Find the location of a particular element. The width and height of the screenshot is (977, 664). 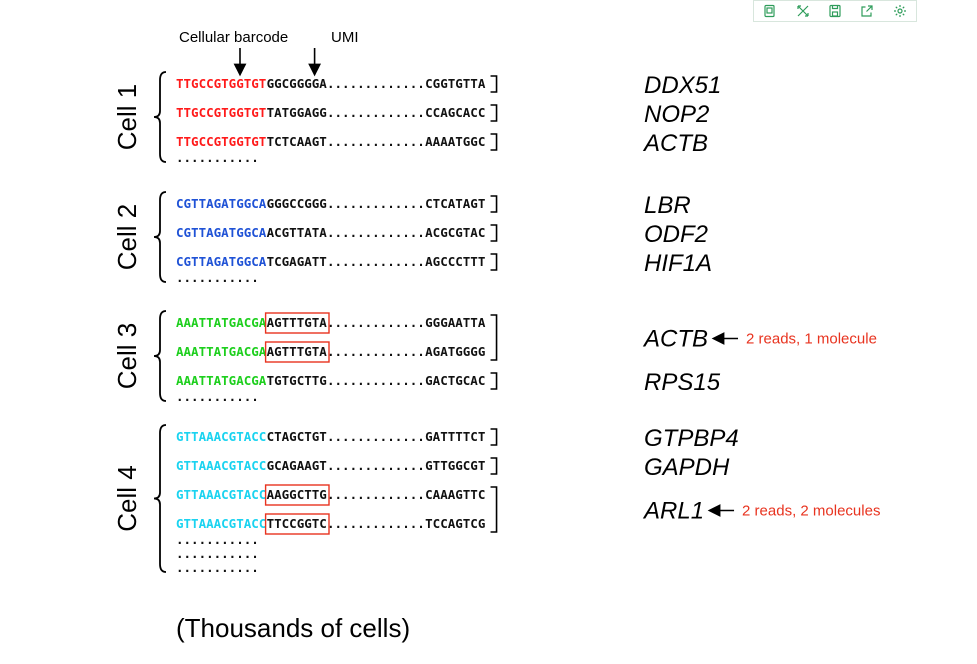

save-icon is located at coordinates (835, 11).